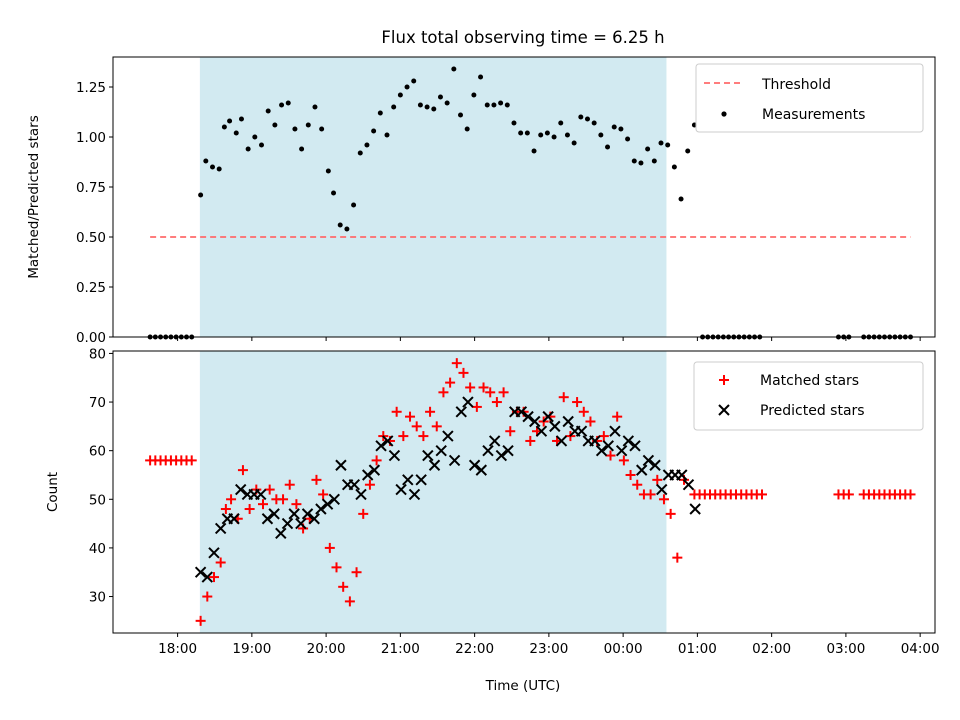 Image resolution: width=960 pixels, height=720 pixels. Describe the element at coordinates (97, 500) in the screenshot. I see `bottom-y-tick-label: 50` at that location.